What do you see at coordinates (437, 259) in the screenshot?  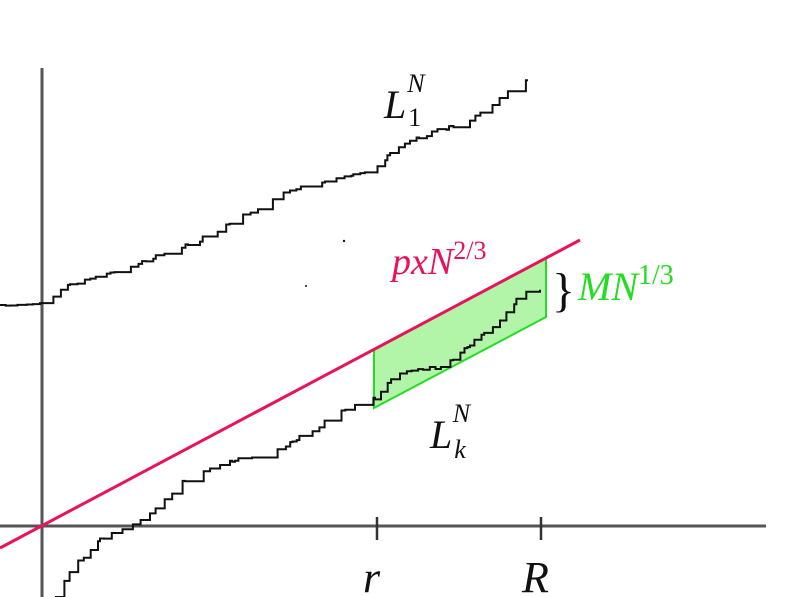 I see `line-label: pxN2/3` at bounding box center [437, 259].